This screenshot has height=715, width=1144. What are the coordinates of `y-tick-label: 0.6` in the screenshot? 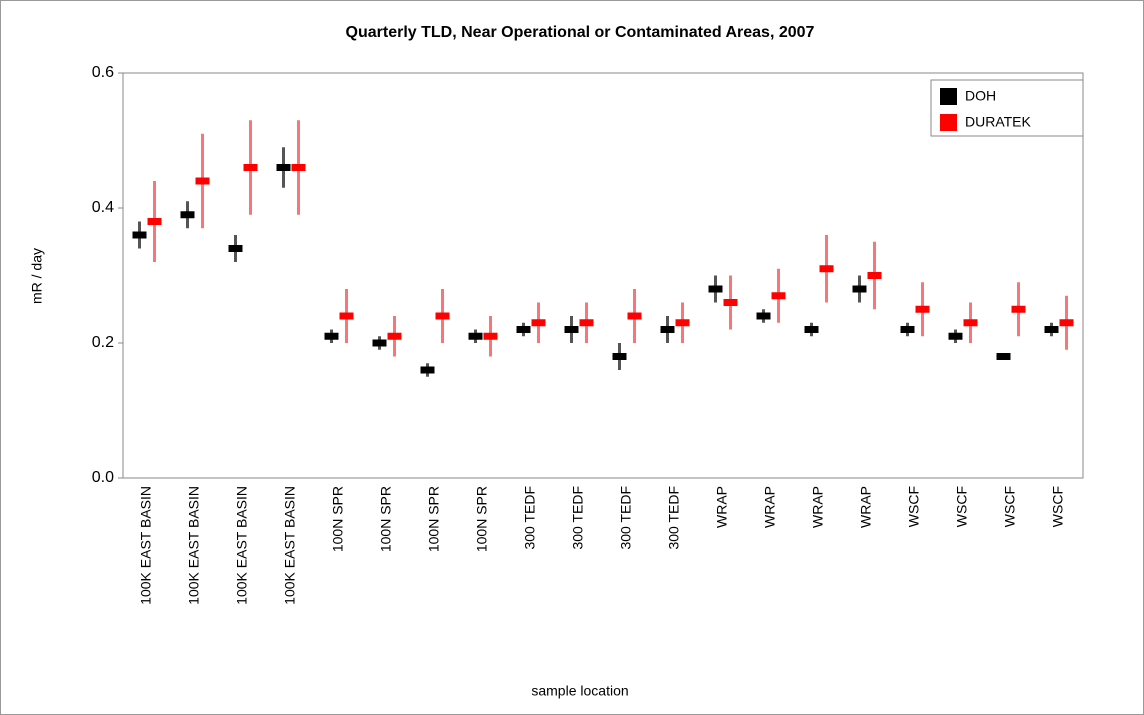 It's located at (103, 72).